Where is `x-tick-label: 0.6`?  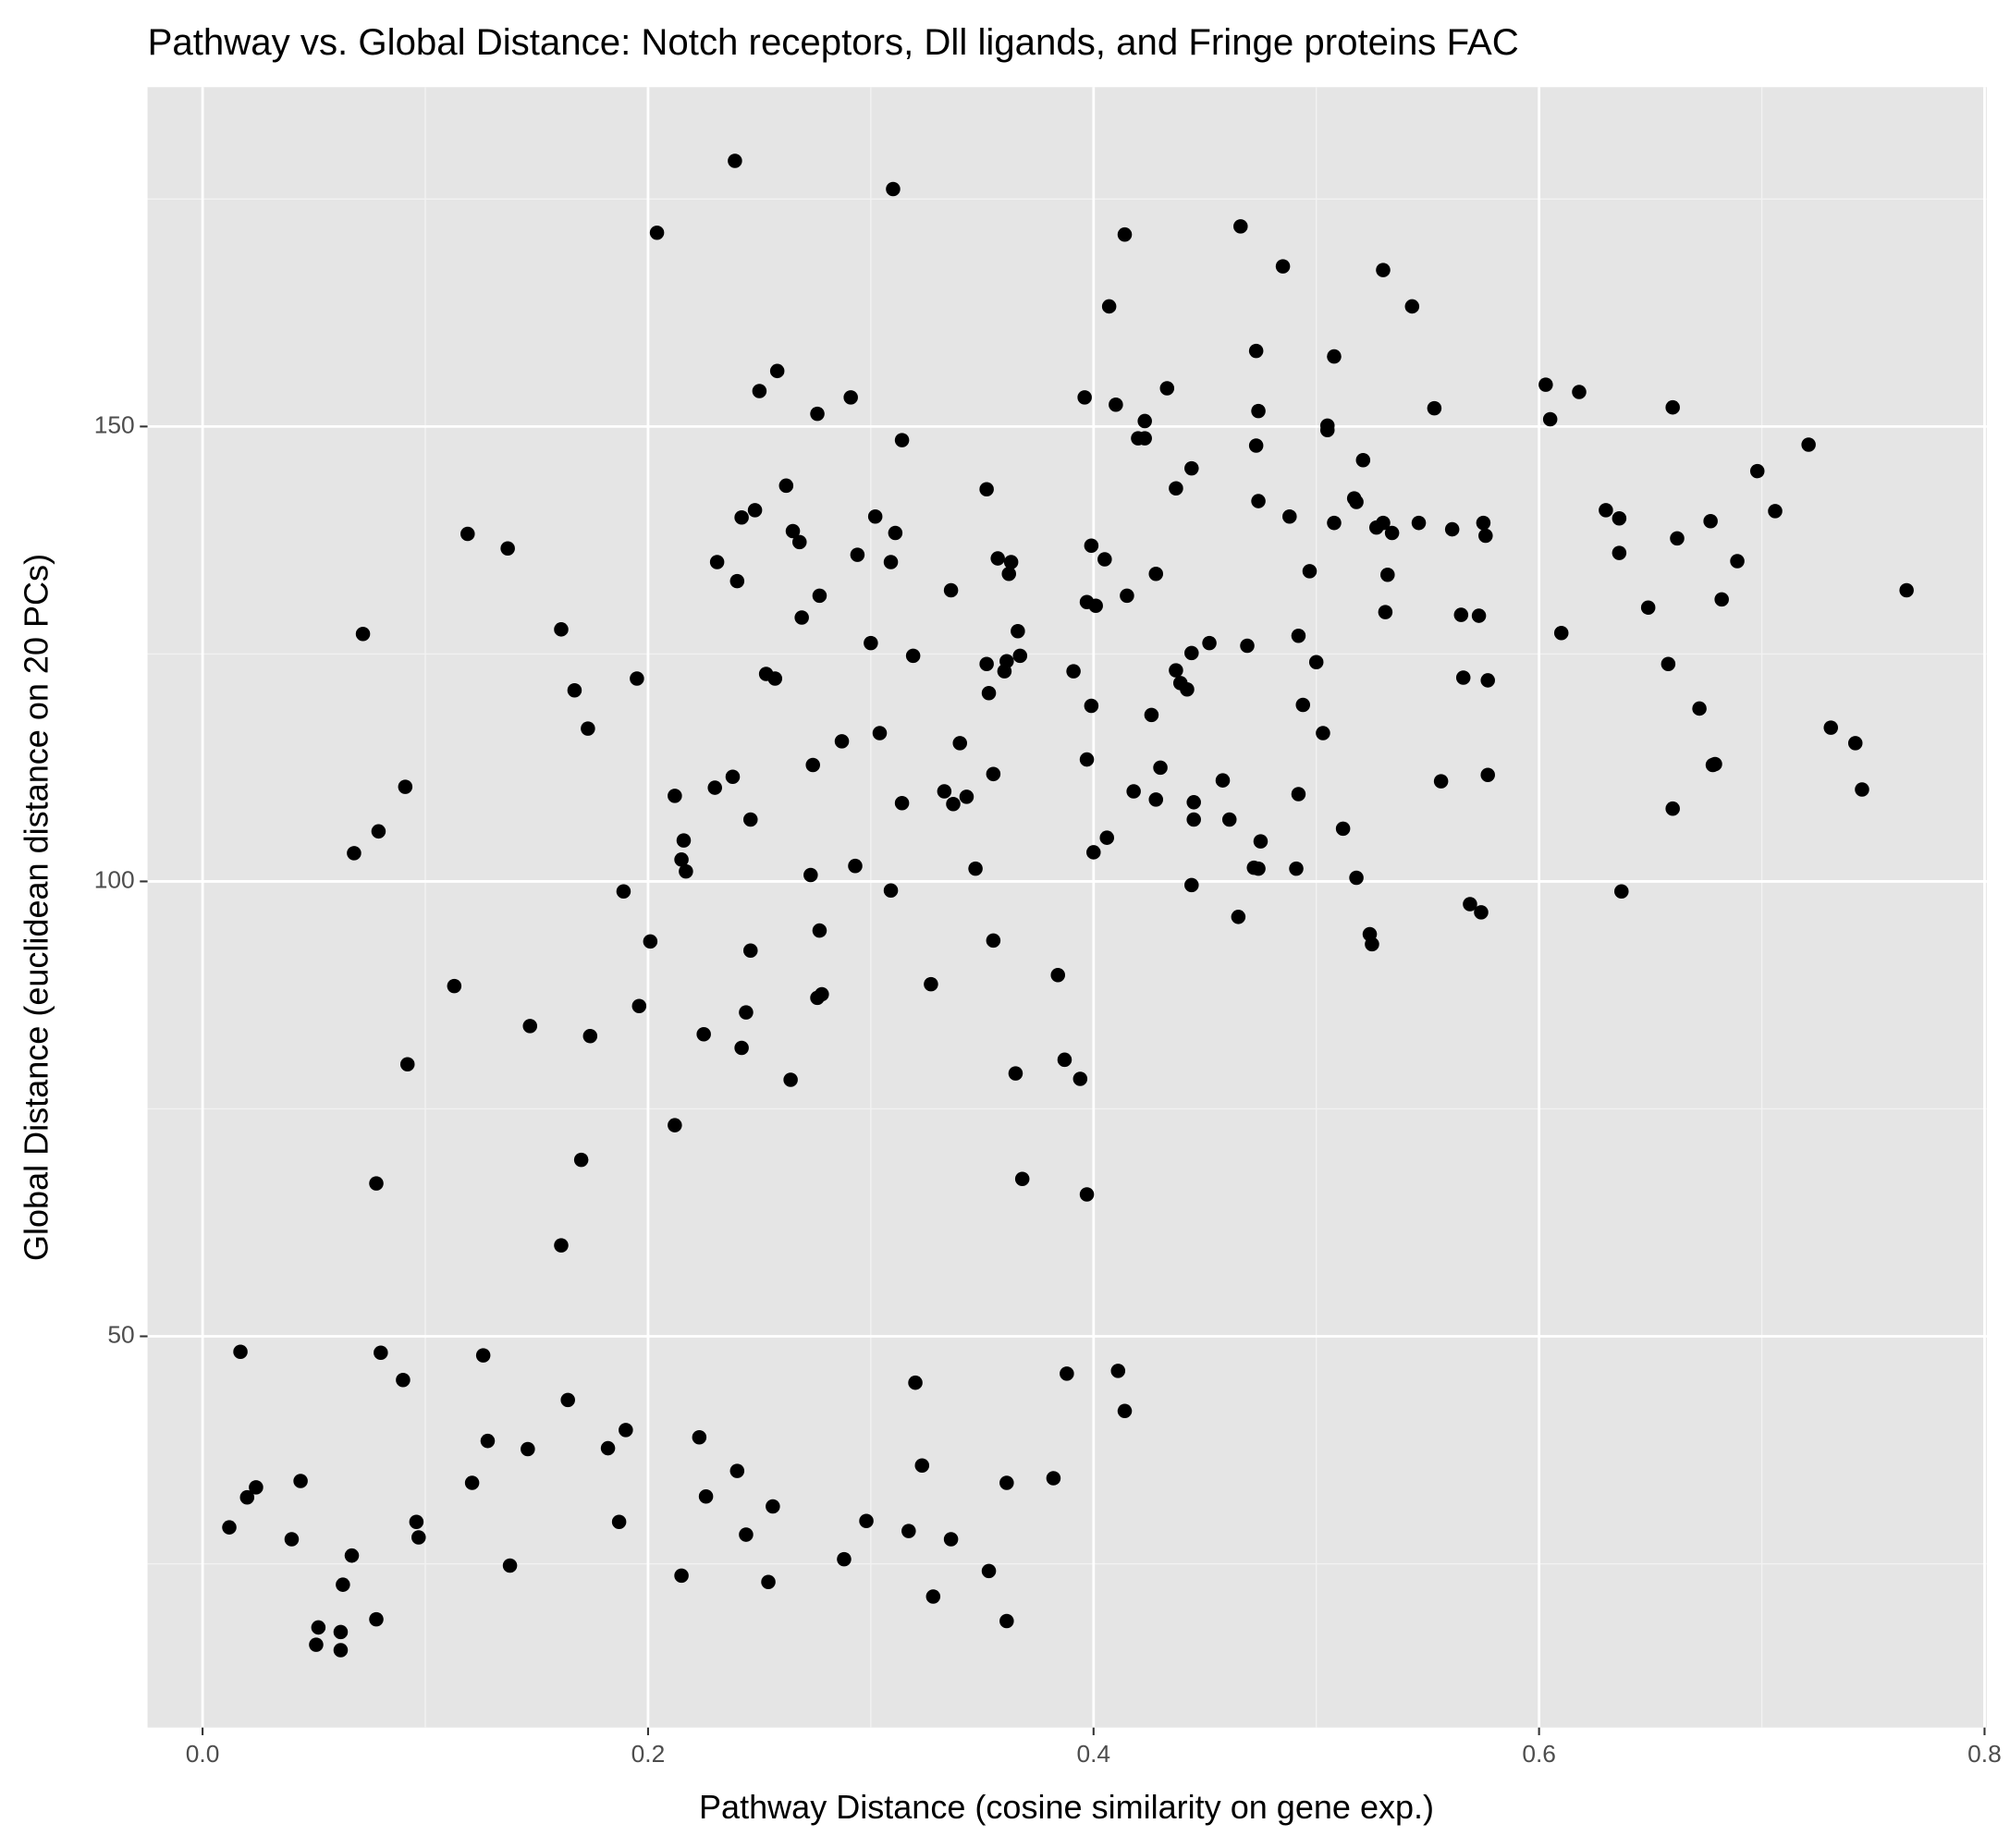 x-tick-label: 0.6 is located at coordinates (1539, 1754).